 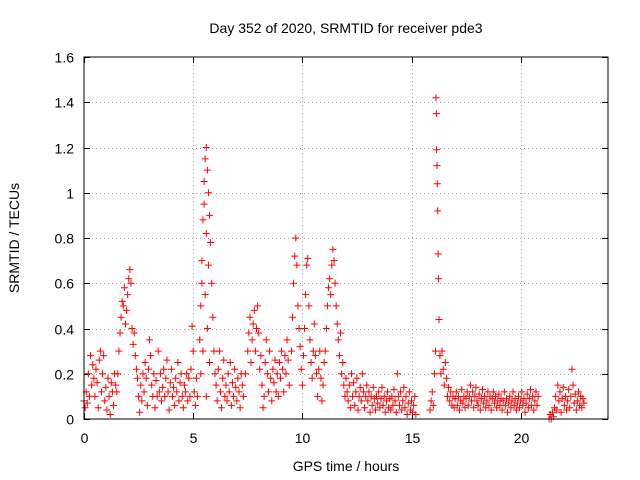 What do you see at coordinates (346, 466) in the screenshot?
I see `x-axis-label: GPS time / hours` at bounding box center [346, 466].